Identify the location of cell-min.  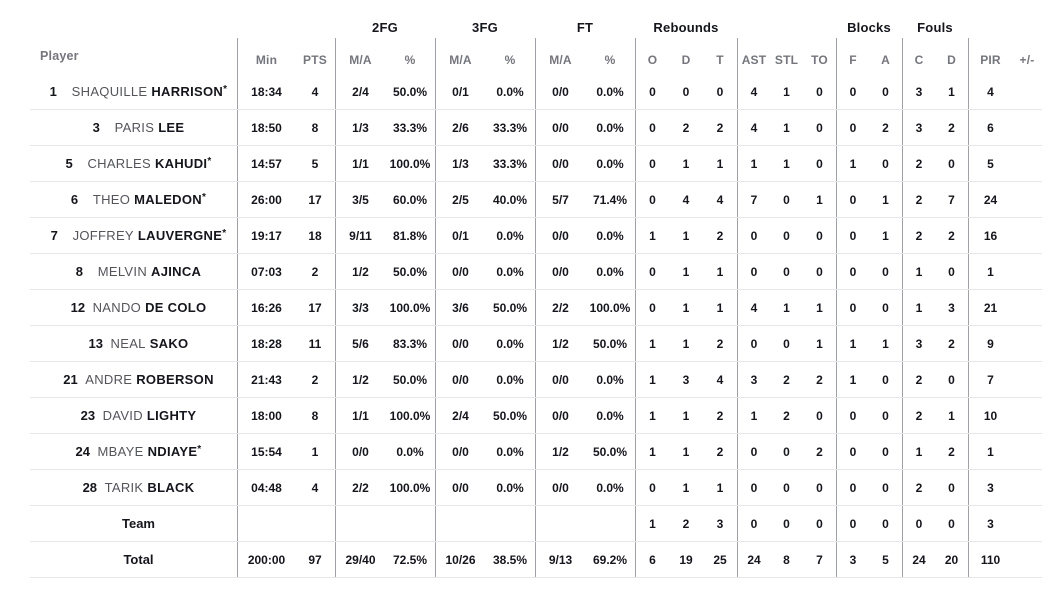
(266, 523).